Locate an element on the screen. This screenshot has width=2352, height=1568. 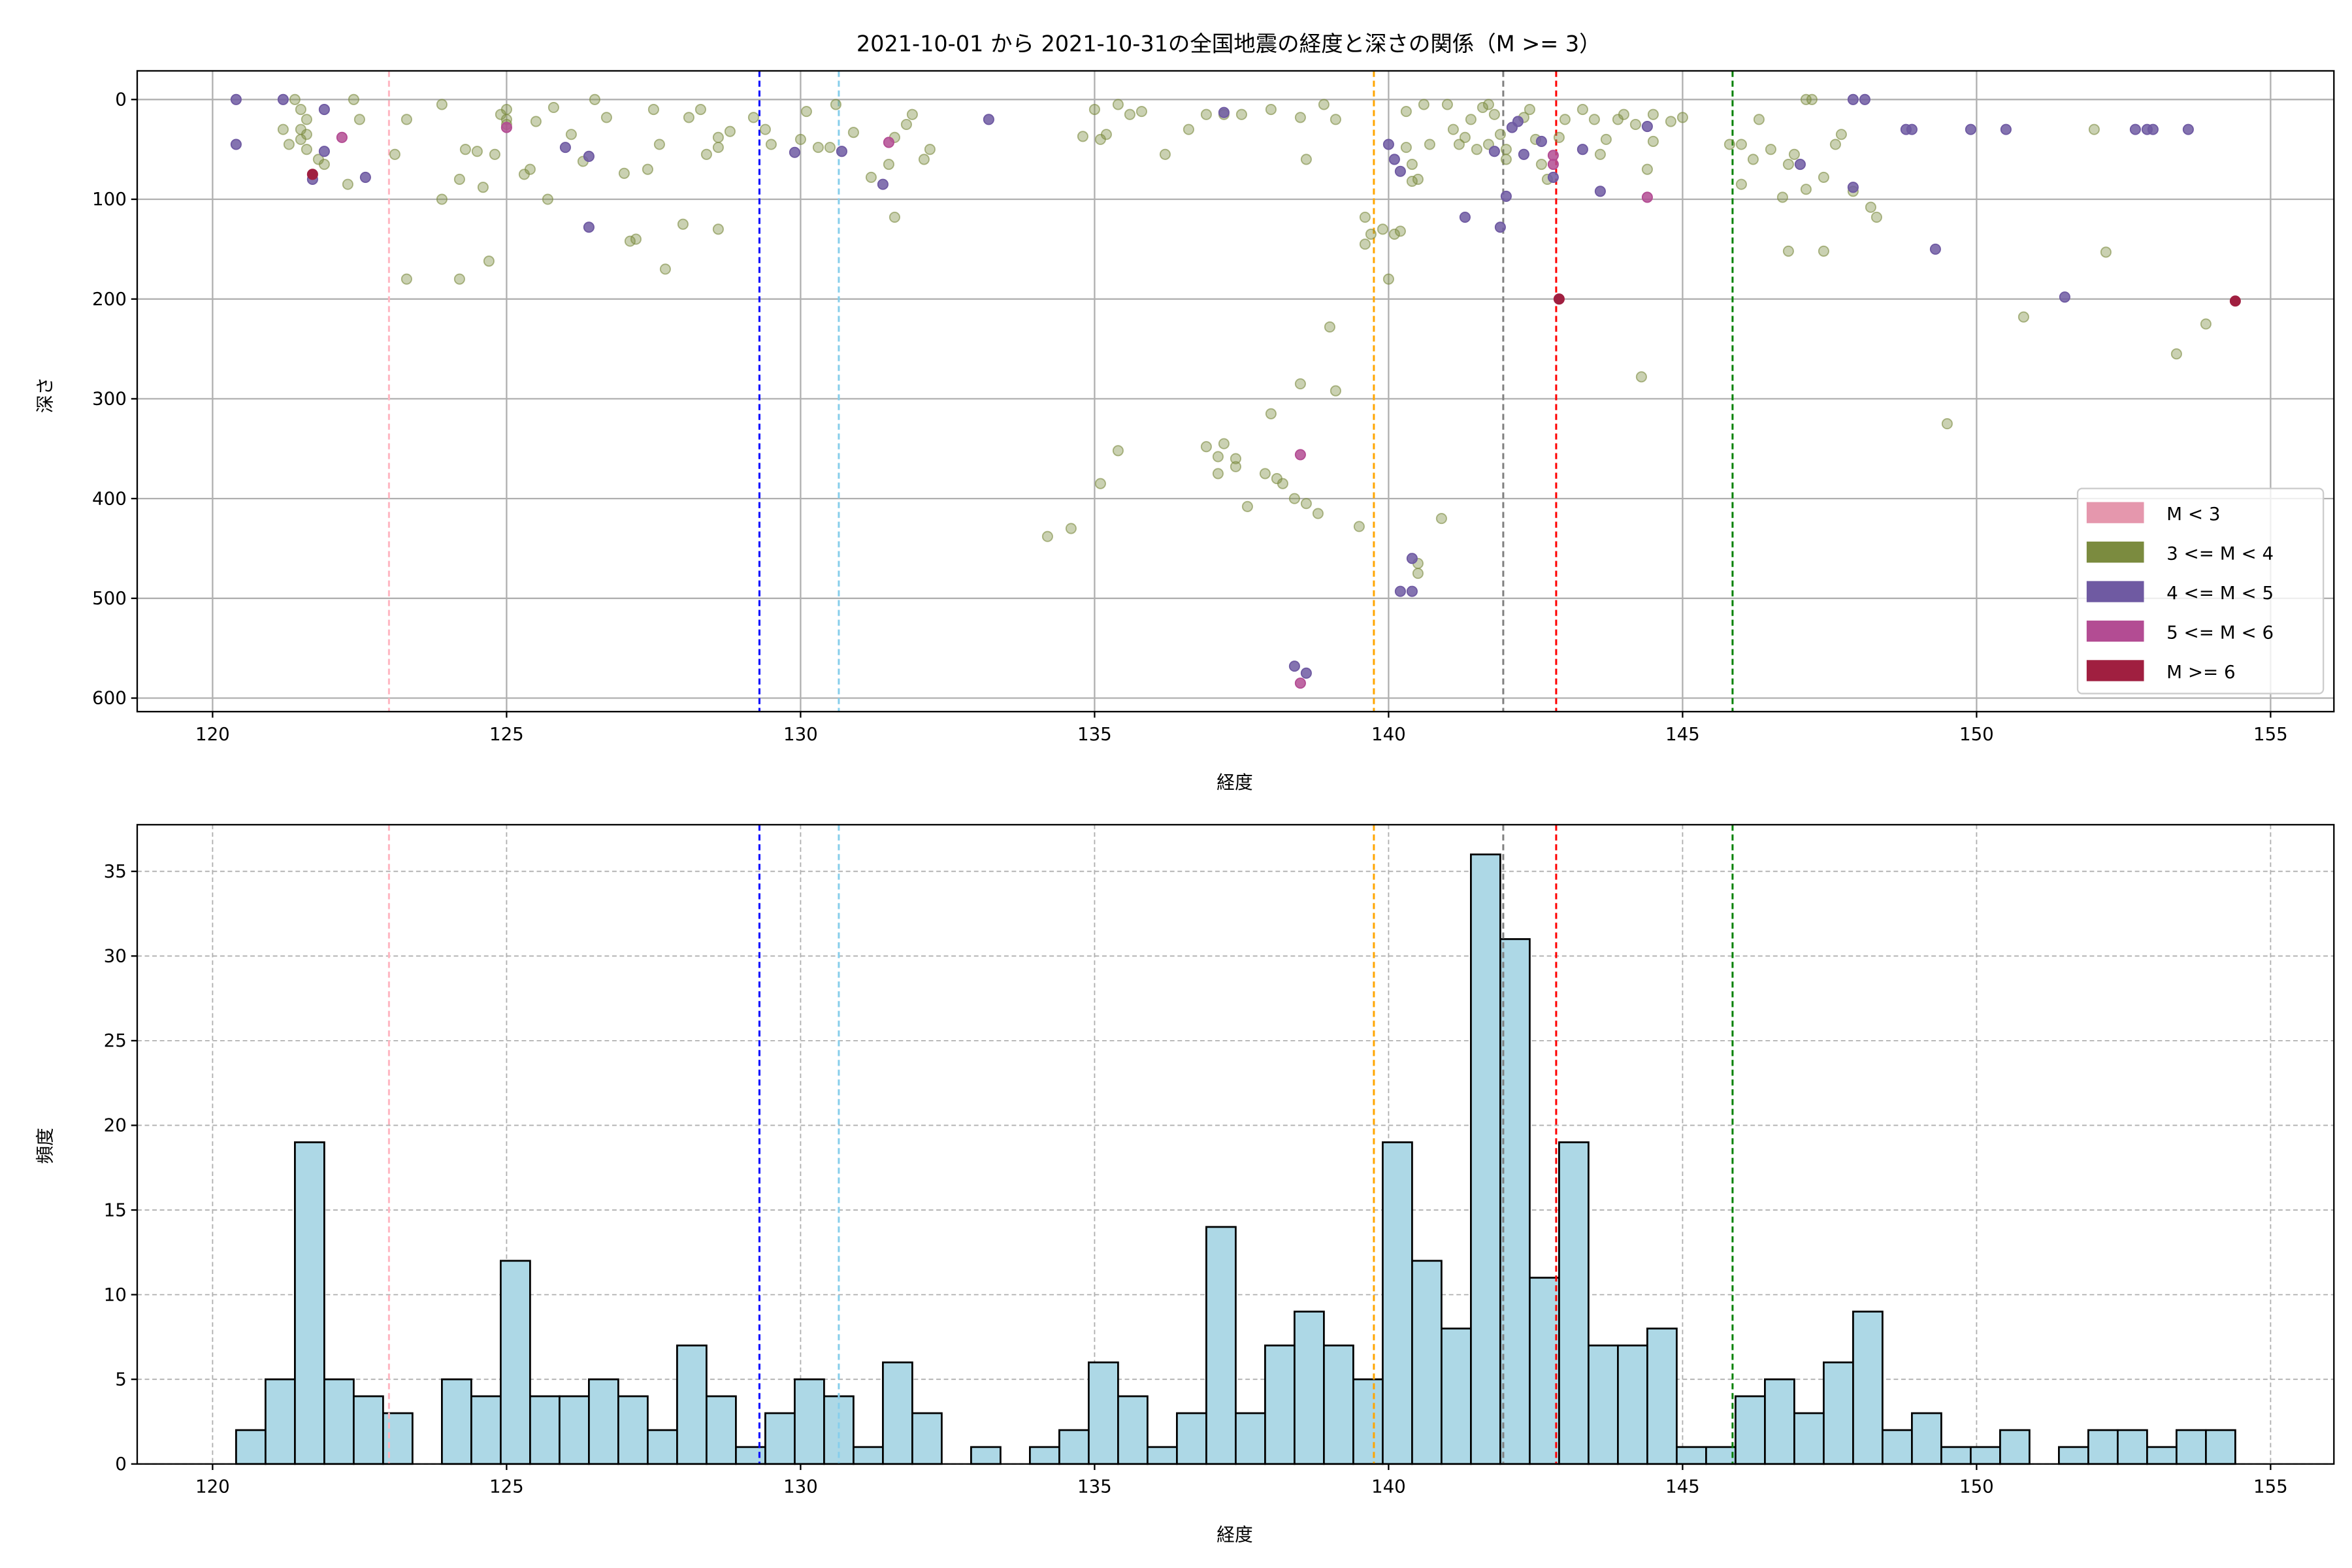
y-tick-label: 10 is located at coordinates (115, 1294).